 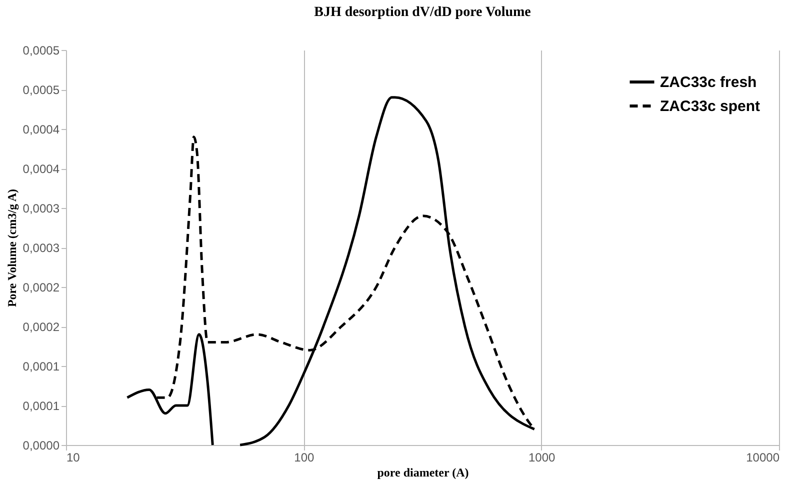 What do you see at coordinates (11, 248) in the screenshot?
I see `y-axis-title: Pore Volume (cm3/g A)` at bounding box center [11, 248].